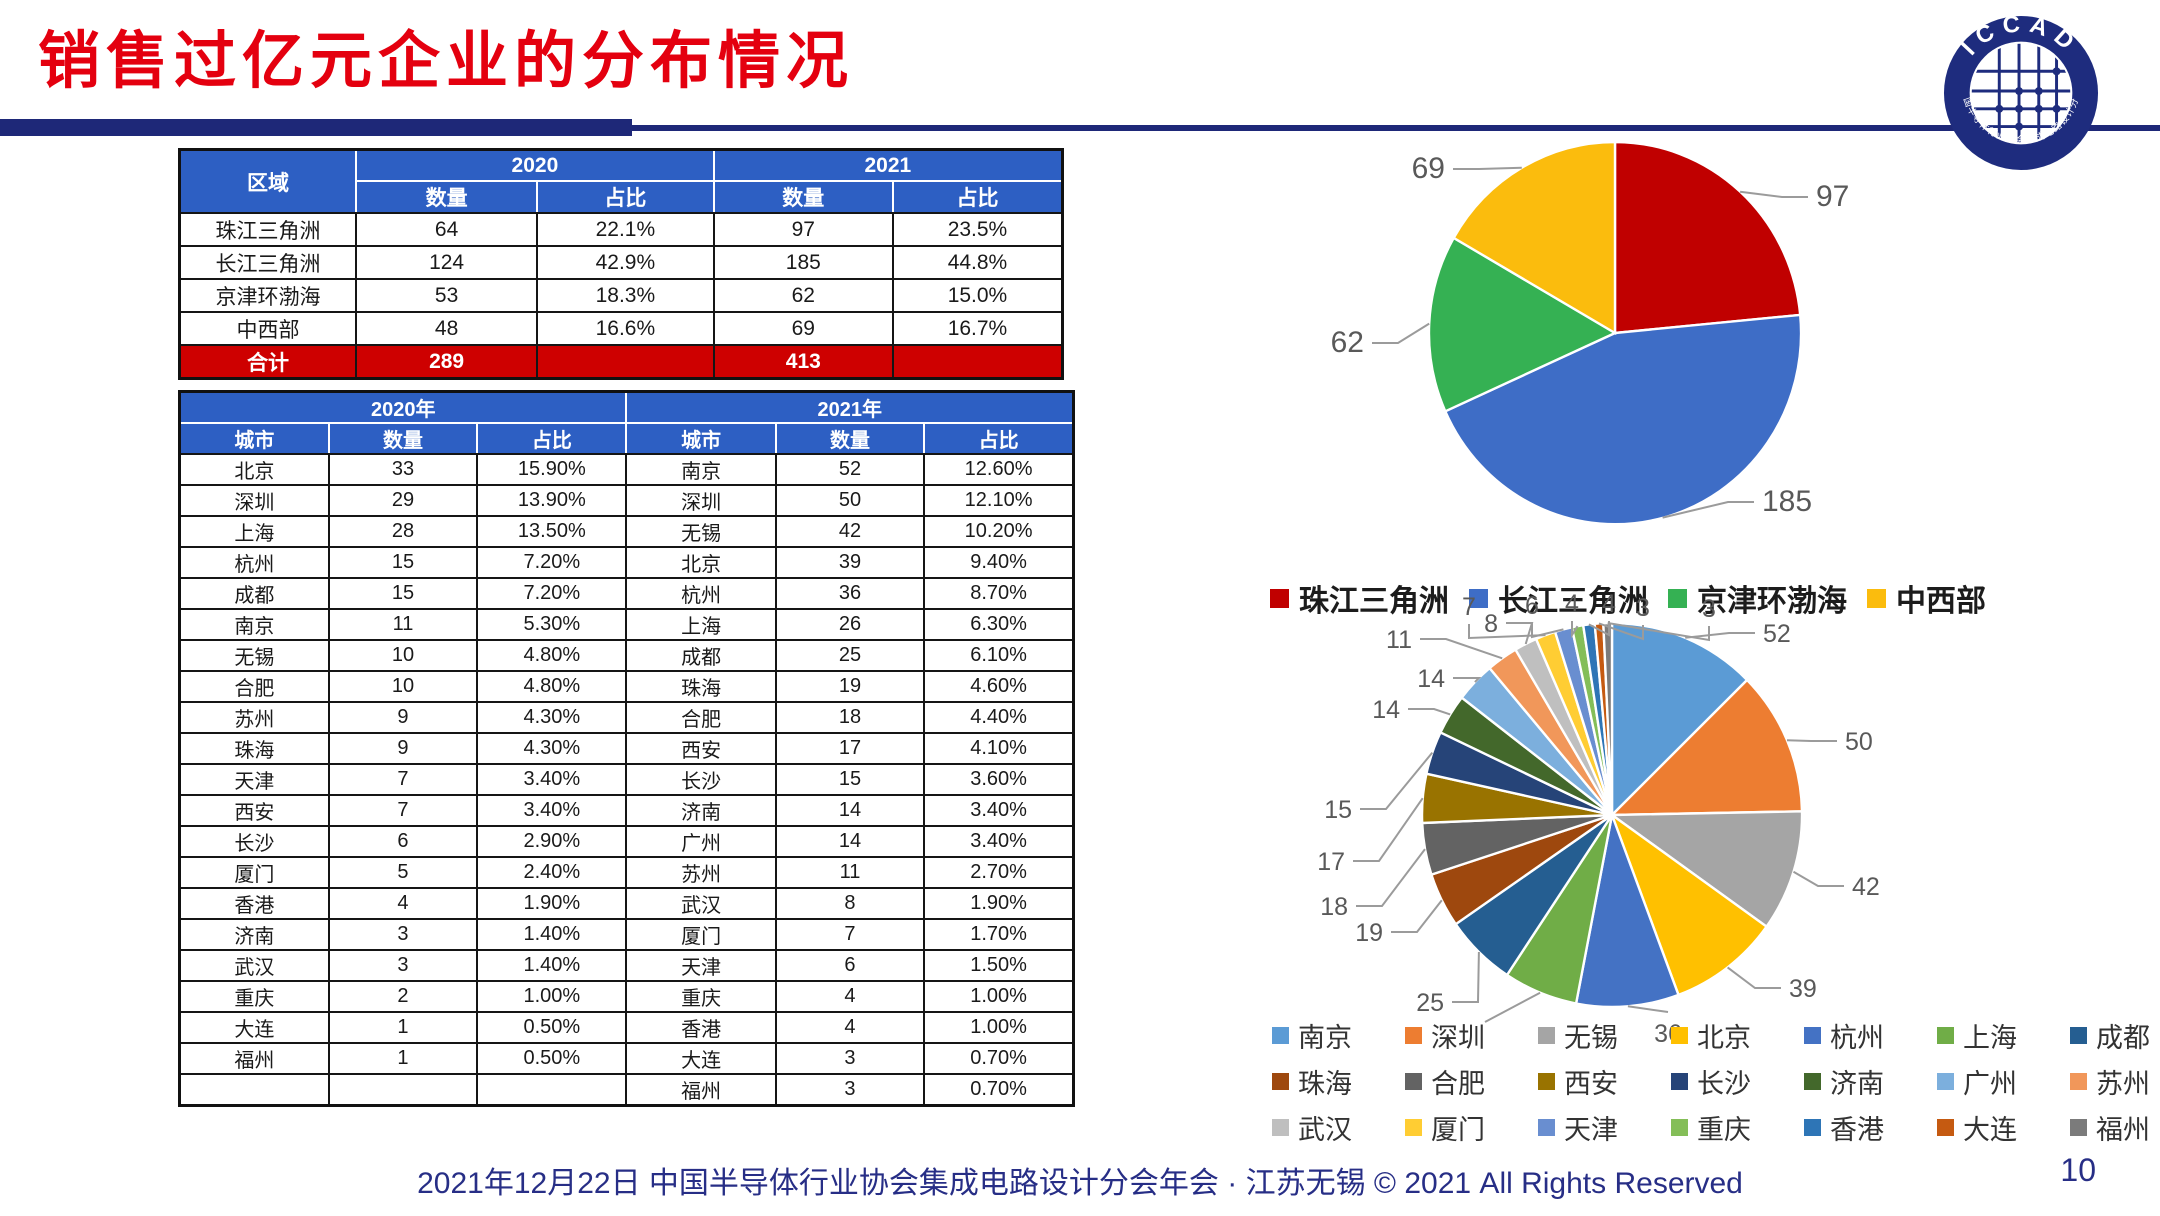 This screenshot has height=1216, width=2160. What do you see at coordinates (535, 165) in the screenshot?
I see `region-table-year-2020: 2020` at bounding box center [535, 165].